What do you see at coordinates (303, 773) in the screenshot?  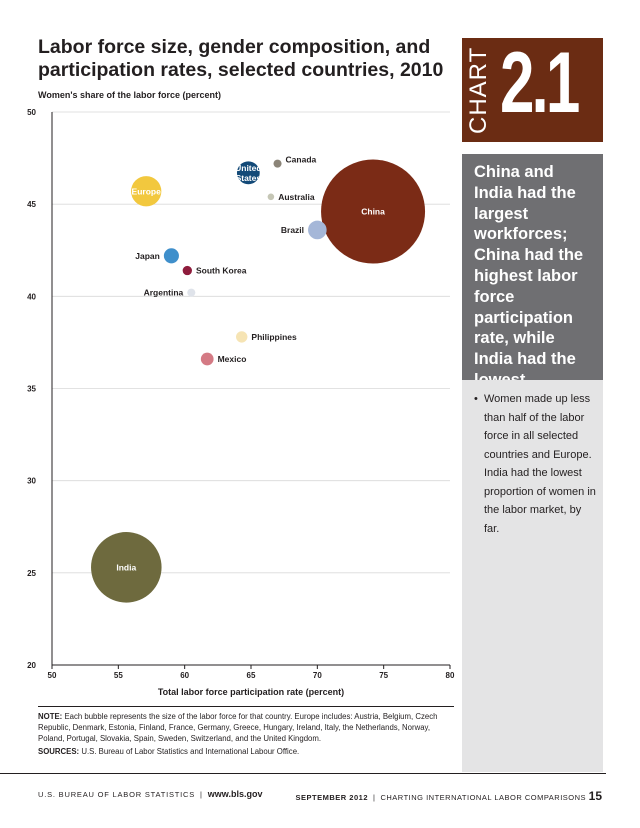 I see `footer-divider` at bounding box center [303, 773].